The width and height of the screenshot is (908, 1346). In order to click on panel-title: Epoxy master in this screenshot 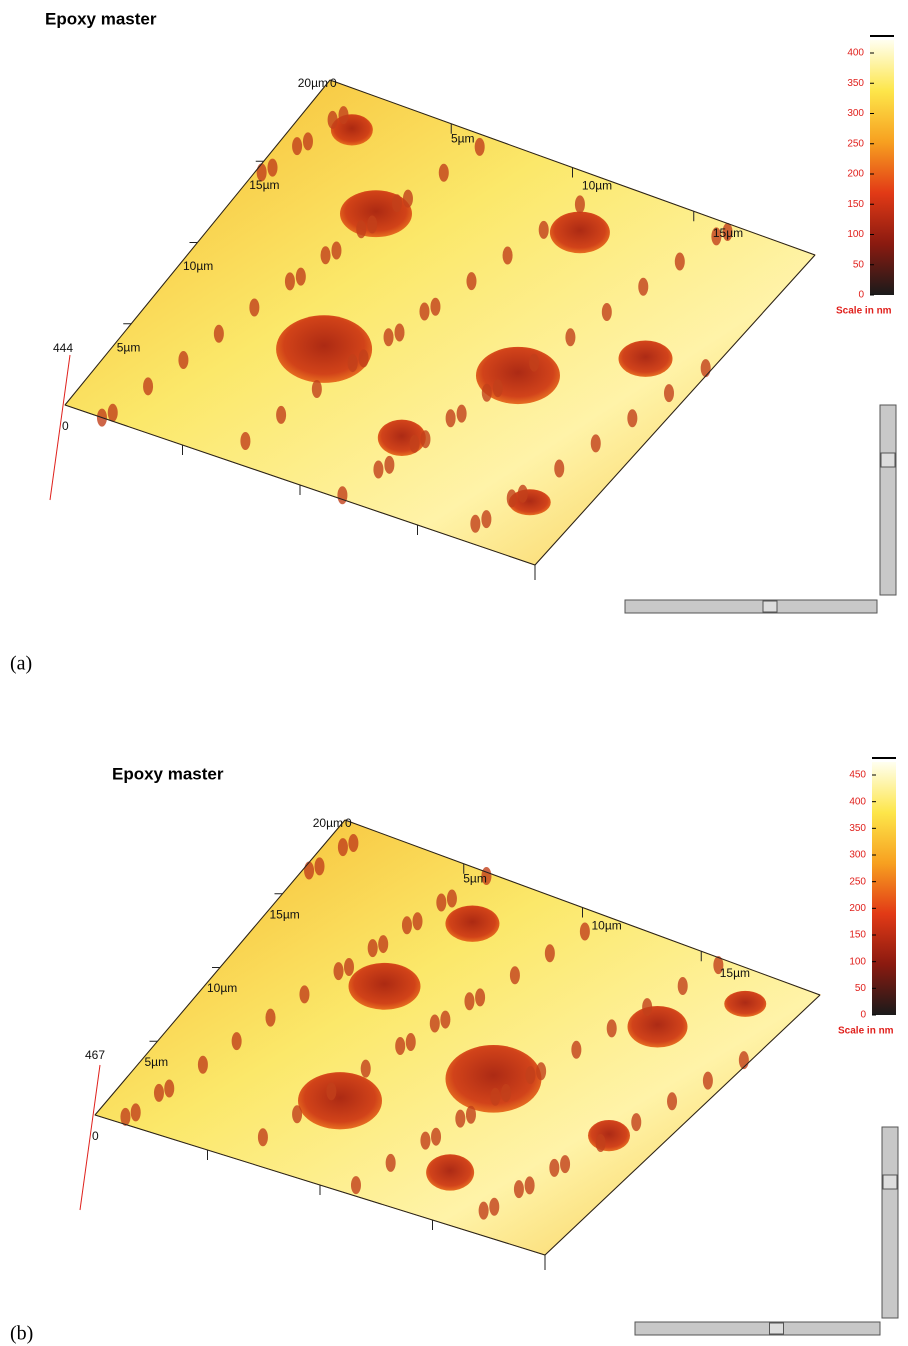, I will do `click(101, 18)`.